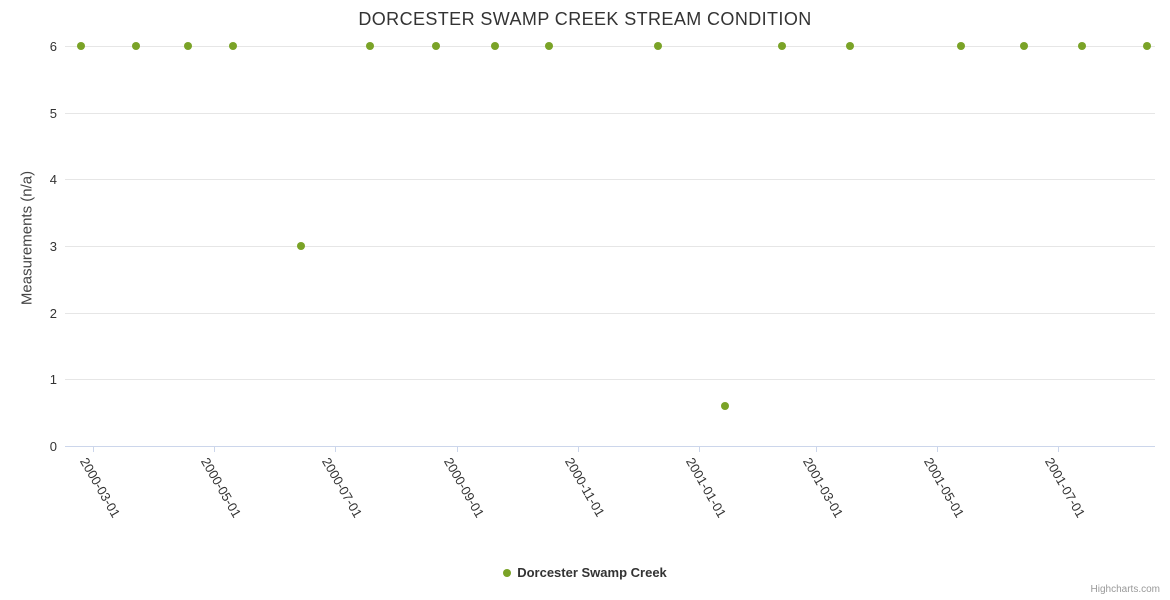  What do you see at coordinates (585, 487) in the screenshot?
I see `x-axis-tick-label: 2000-11-01` at bounding box center [585, 487].